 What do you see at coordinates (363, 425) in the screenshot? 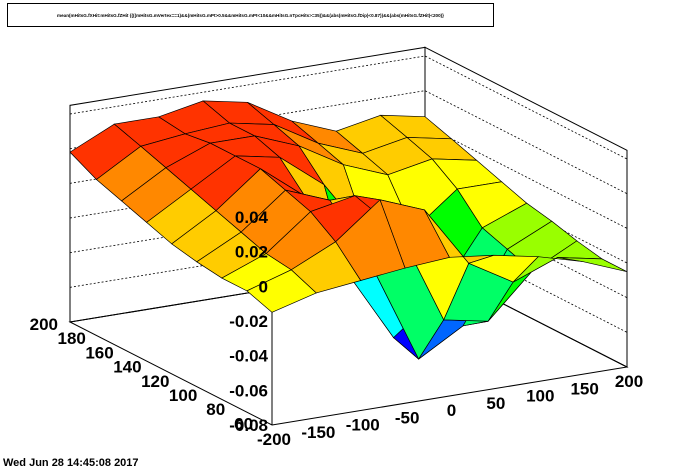
I see `x-tick-label: -100` at bounding box center [363, 425].